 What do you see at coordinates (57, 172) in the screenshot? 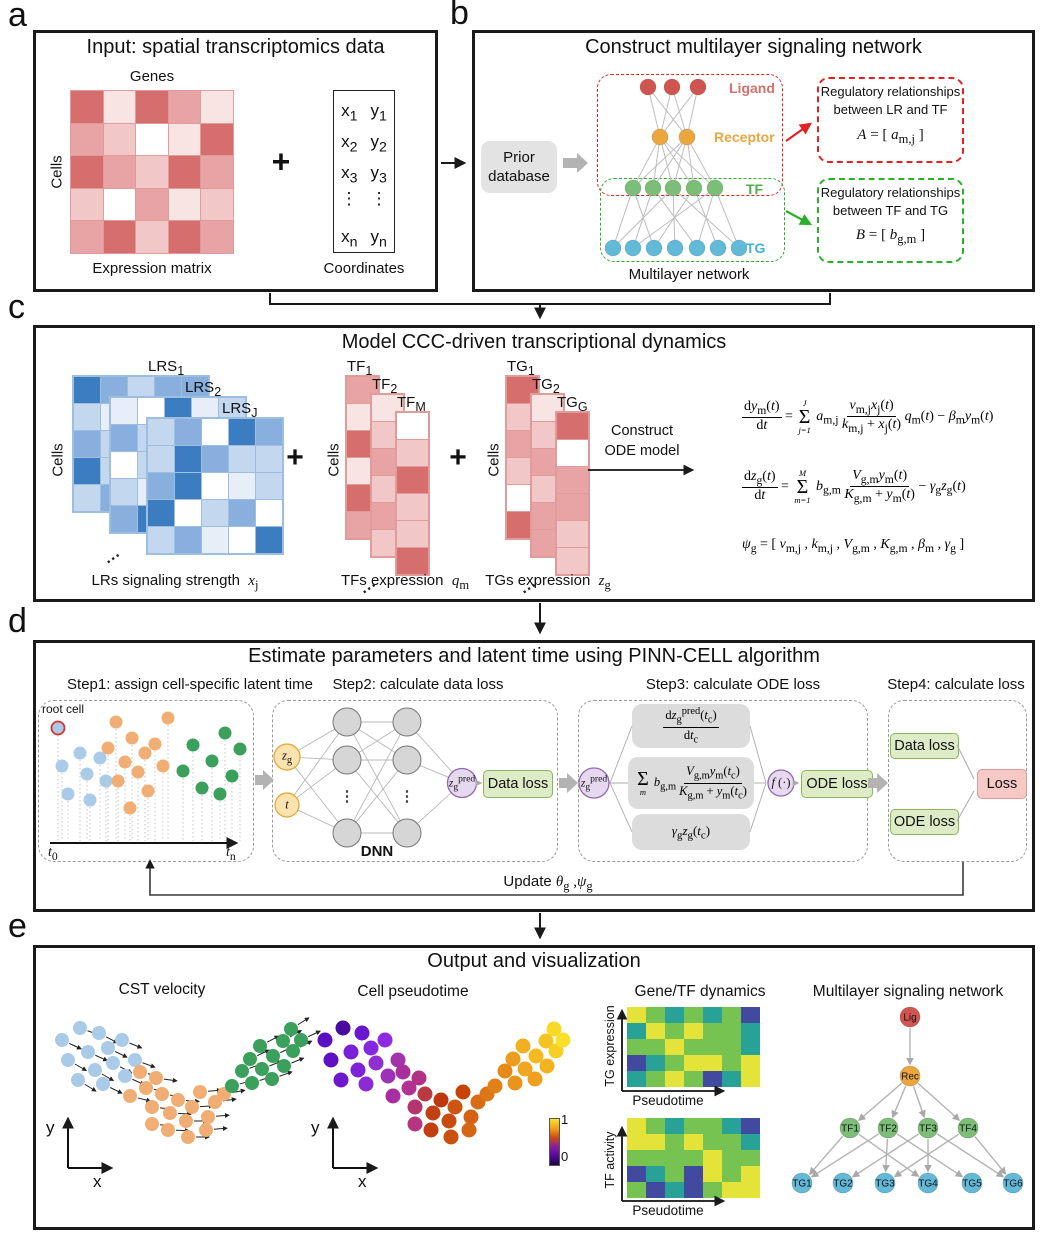
I see `cells-label-a: Cells` at bounding box center [57, 172].